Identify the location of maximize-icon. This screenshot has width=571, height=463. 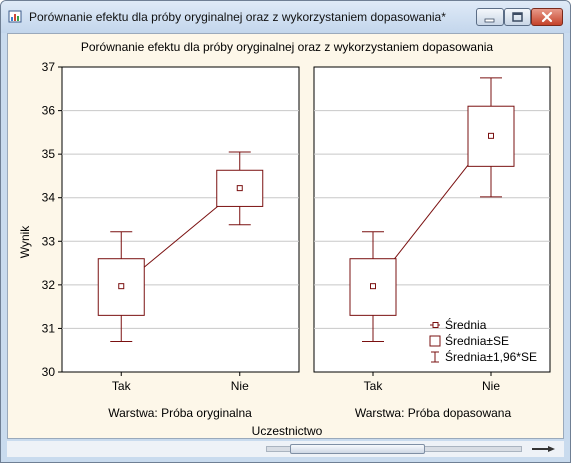
(517, 17).